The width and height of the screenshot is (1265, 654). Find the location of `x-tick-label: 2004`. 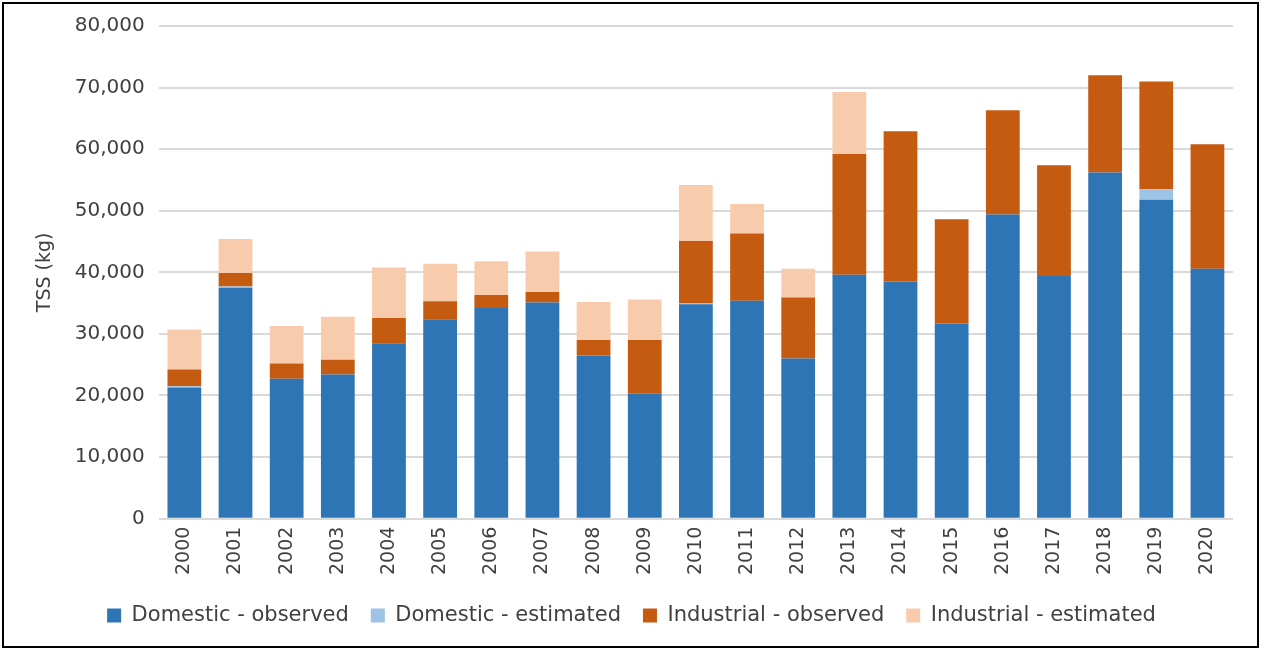

x-tick-label: 2004 is located at coordinates (386, 551).